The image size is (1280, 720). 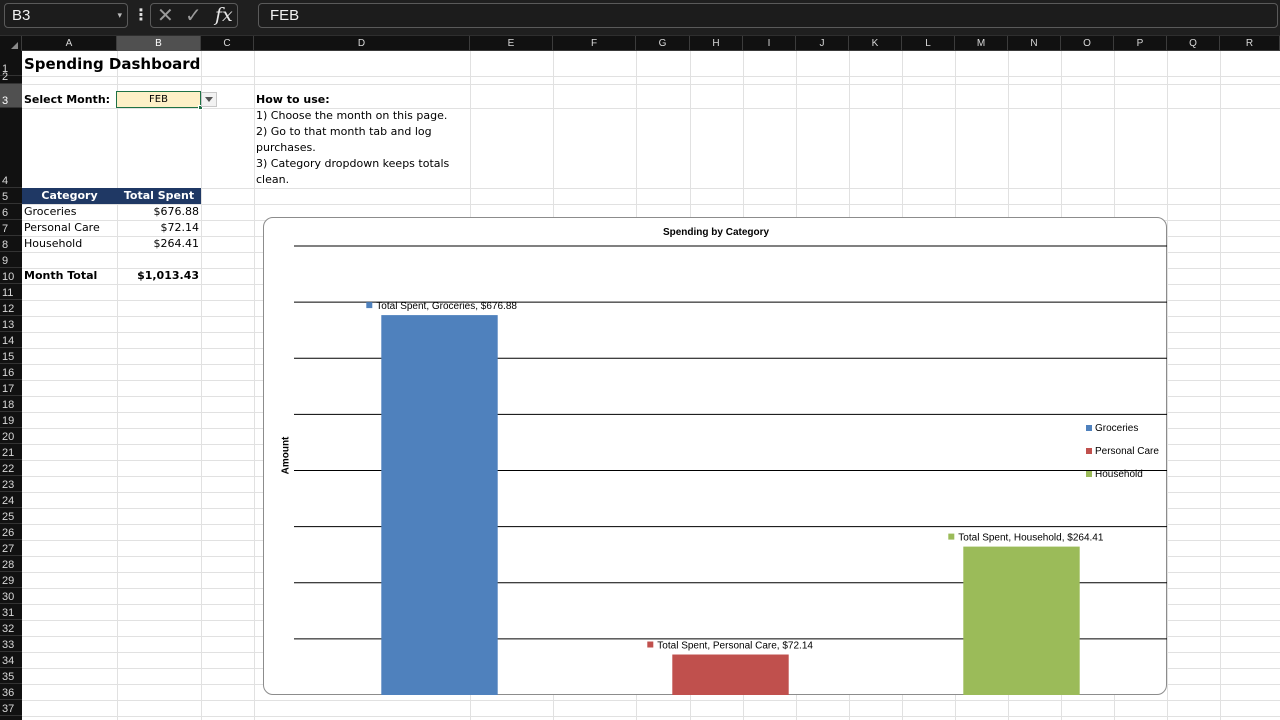 What do you see at coordinates (822, 43) in the screenshot?
I see `column-header-j: J` at bounding box center [822, 43].